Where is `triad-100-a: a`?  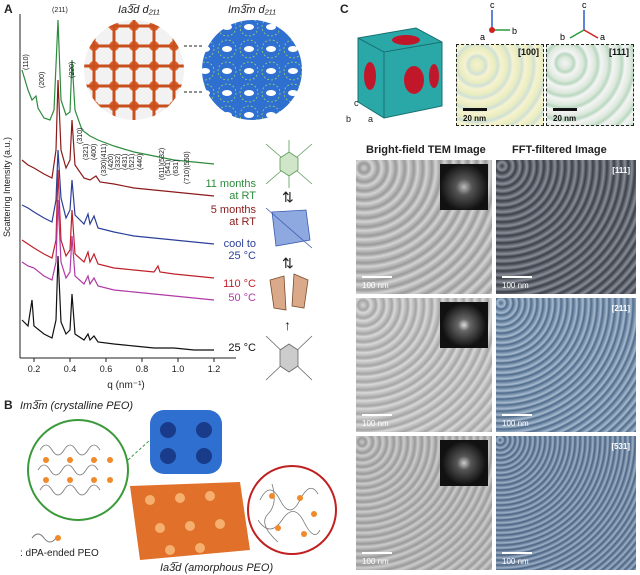 triad-100-a: a is located at coordinates (482, 37).